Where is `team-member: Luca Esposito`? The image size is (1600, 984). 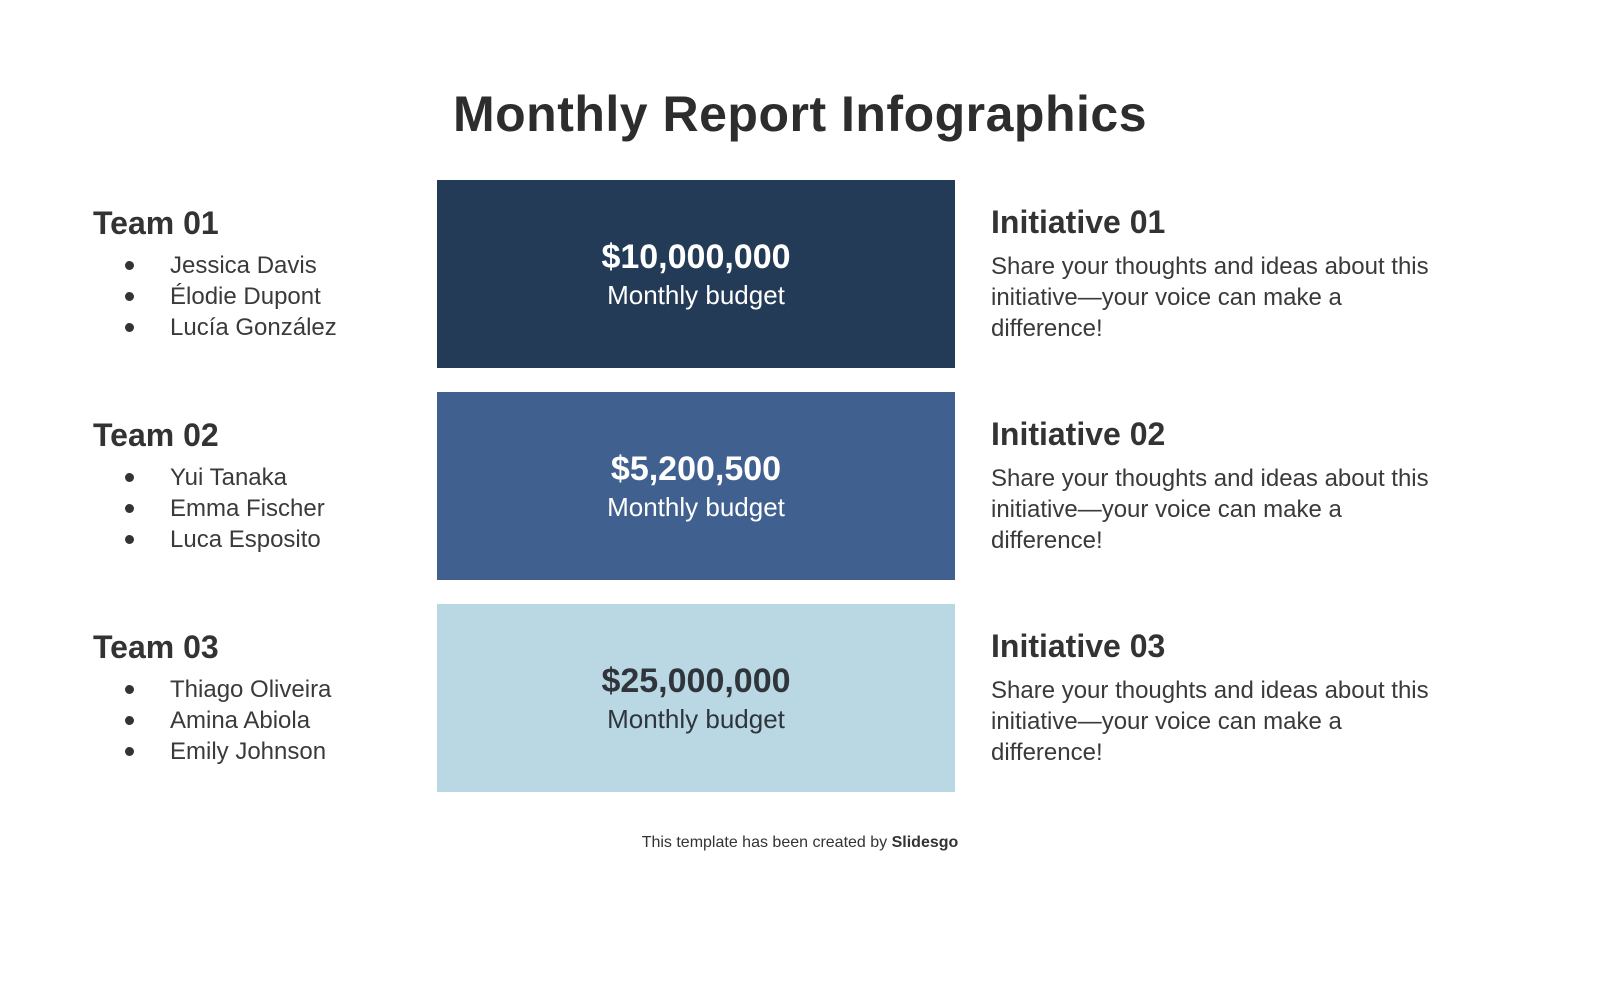
team-member: Luca Esposito is located at coordinates (265, 539).